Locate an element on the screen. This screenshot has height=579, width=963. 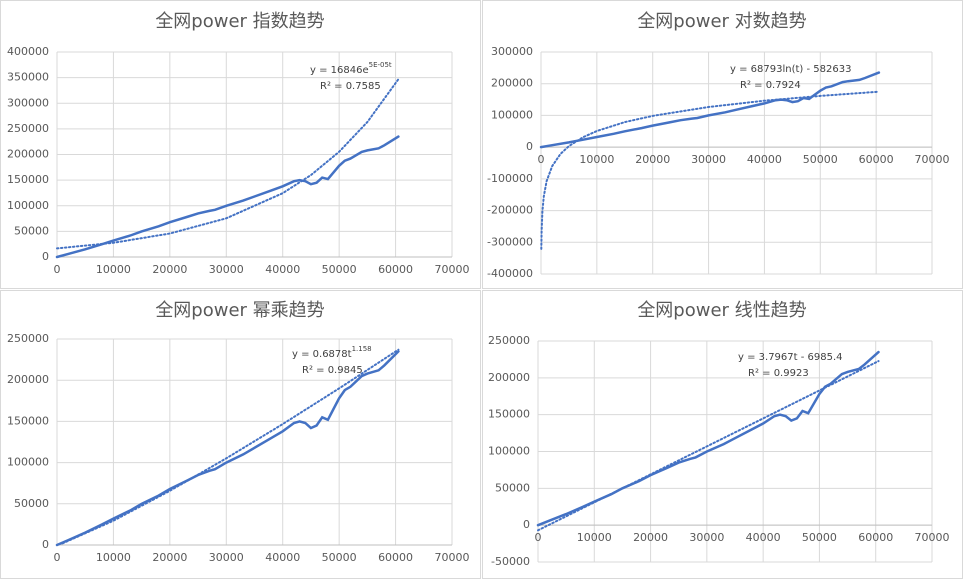
chart-title: 全网power 对数趋势 is located at coordinates (721, 21).